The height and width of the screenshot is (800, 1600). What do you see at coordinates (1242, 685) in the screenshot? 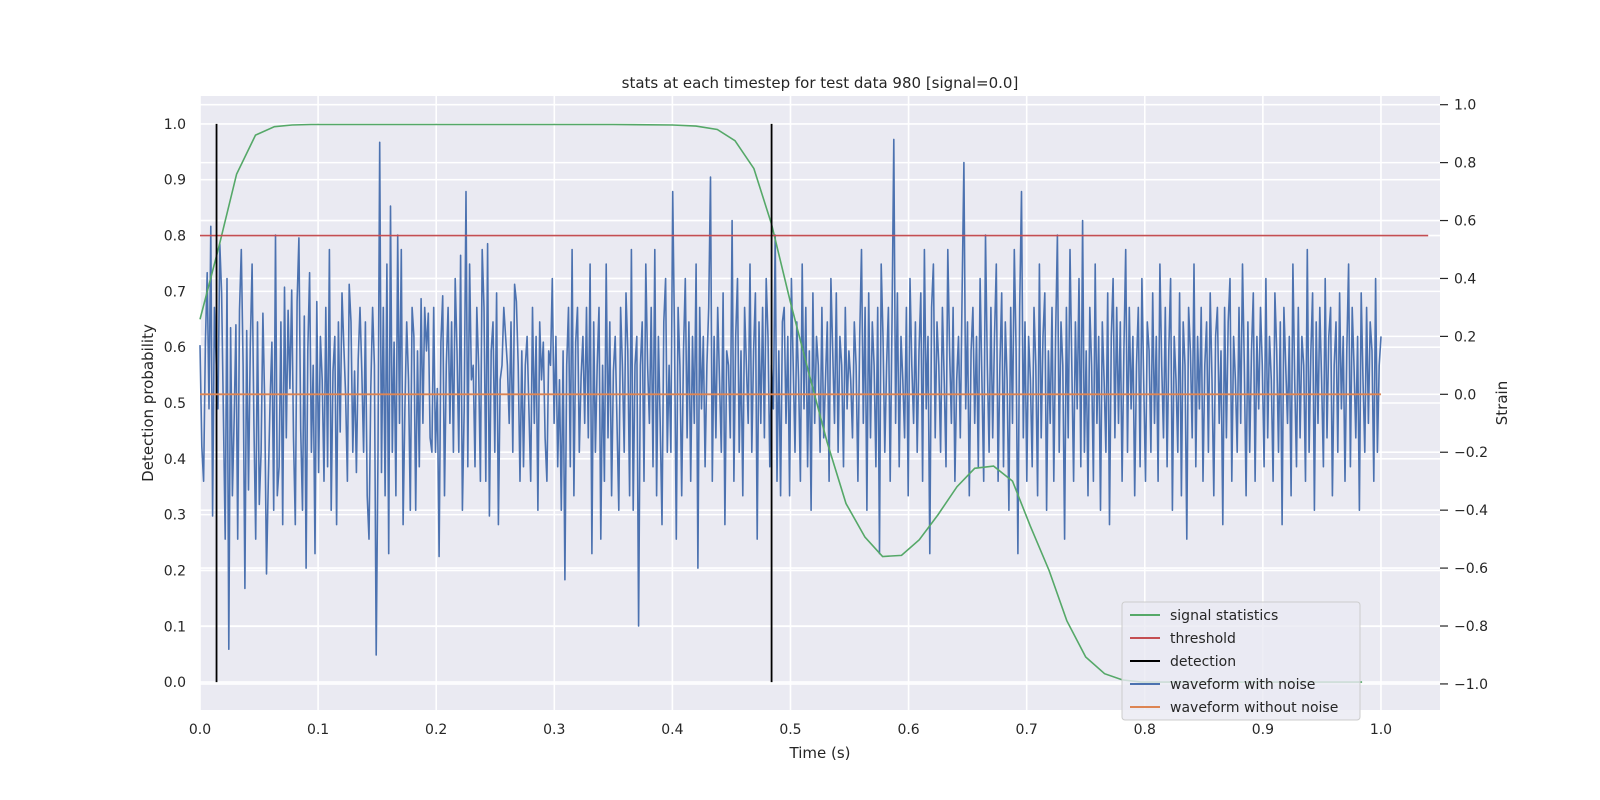
I see `legend-label-waveform-with-noise: waveform with noise` at bounding box center [1242, 685].